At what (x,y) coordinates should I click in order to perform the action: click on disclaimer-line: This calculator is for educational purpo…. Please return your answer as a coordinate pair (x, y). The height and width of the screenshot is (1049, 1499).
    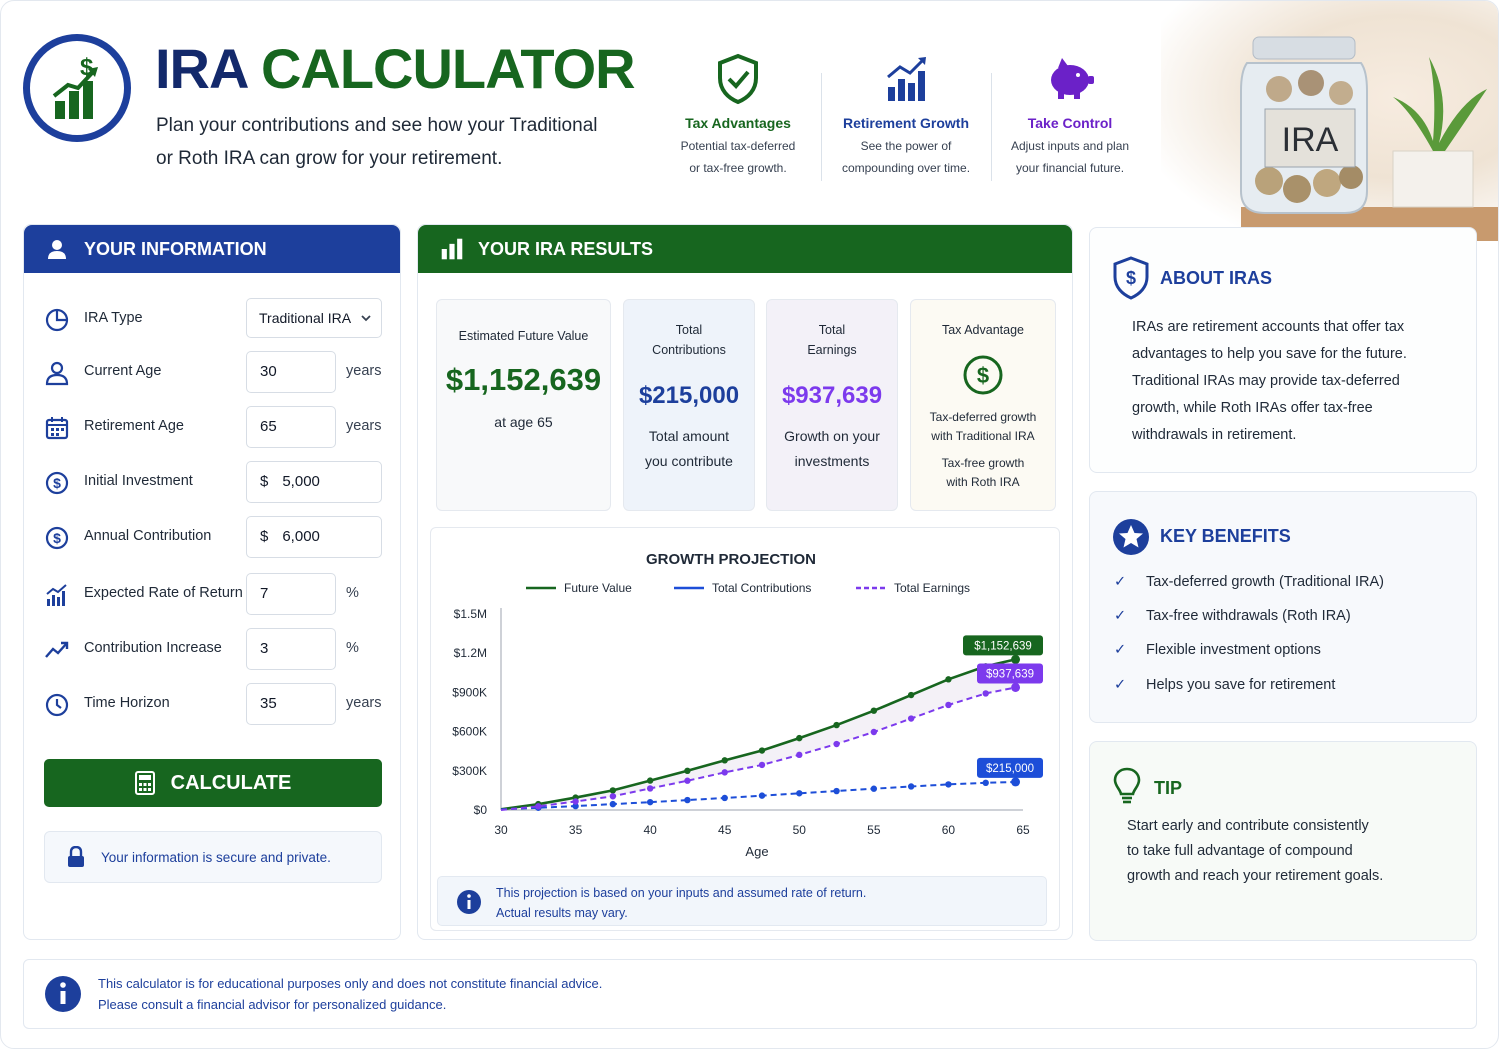
    Looking at the image, I should click on (350, 983).